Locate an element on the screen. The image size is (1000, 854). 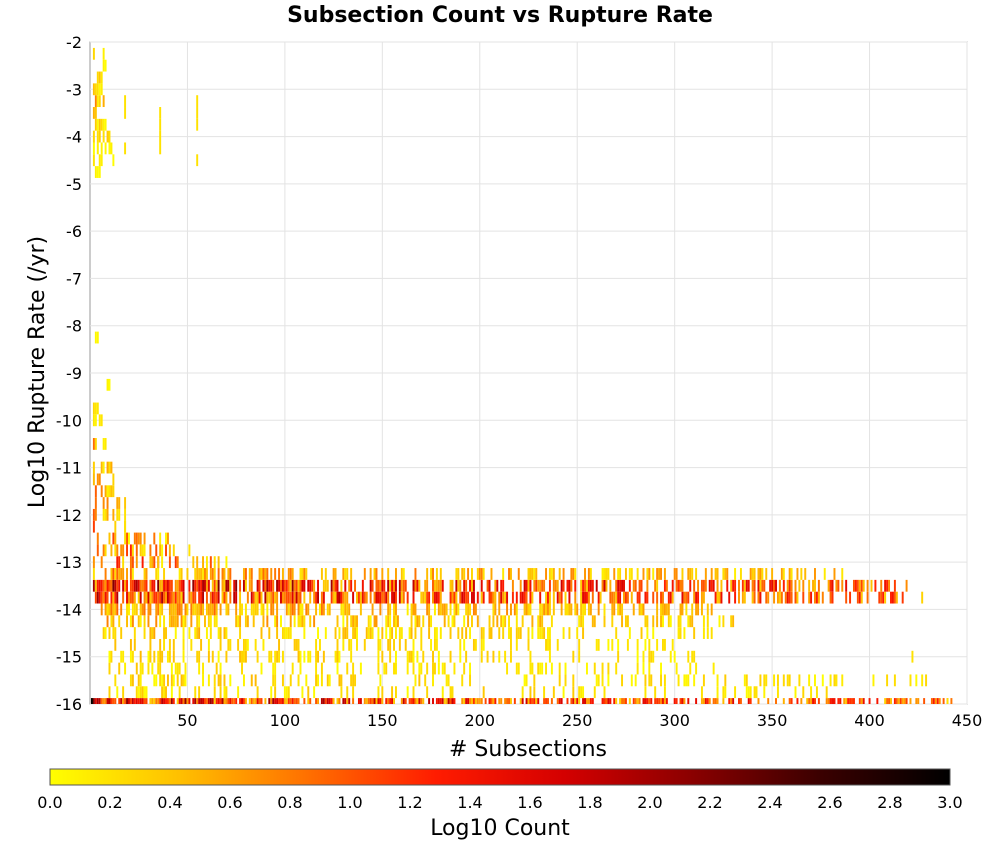
x-axis-ticks: 50 100 150 200 250 300 350 400 450 is located at coordinates (579, 720).